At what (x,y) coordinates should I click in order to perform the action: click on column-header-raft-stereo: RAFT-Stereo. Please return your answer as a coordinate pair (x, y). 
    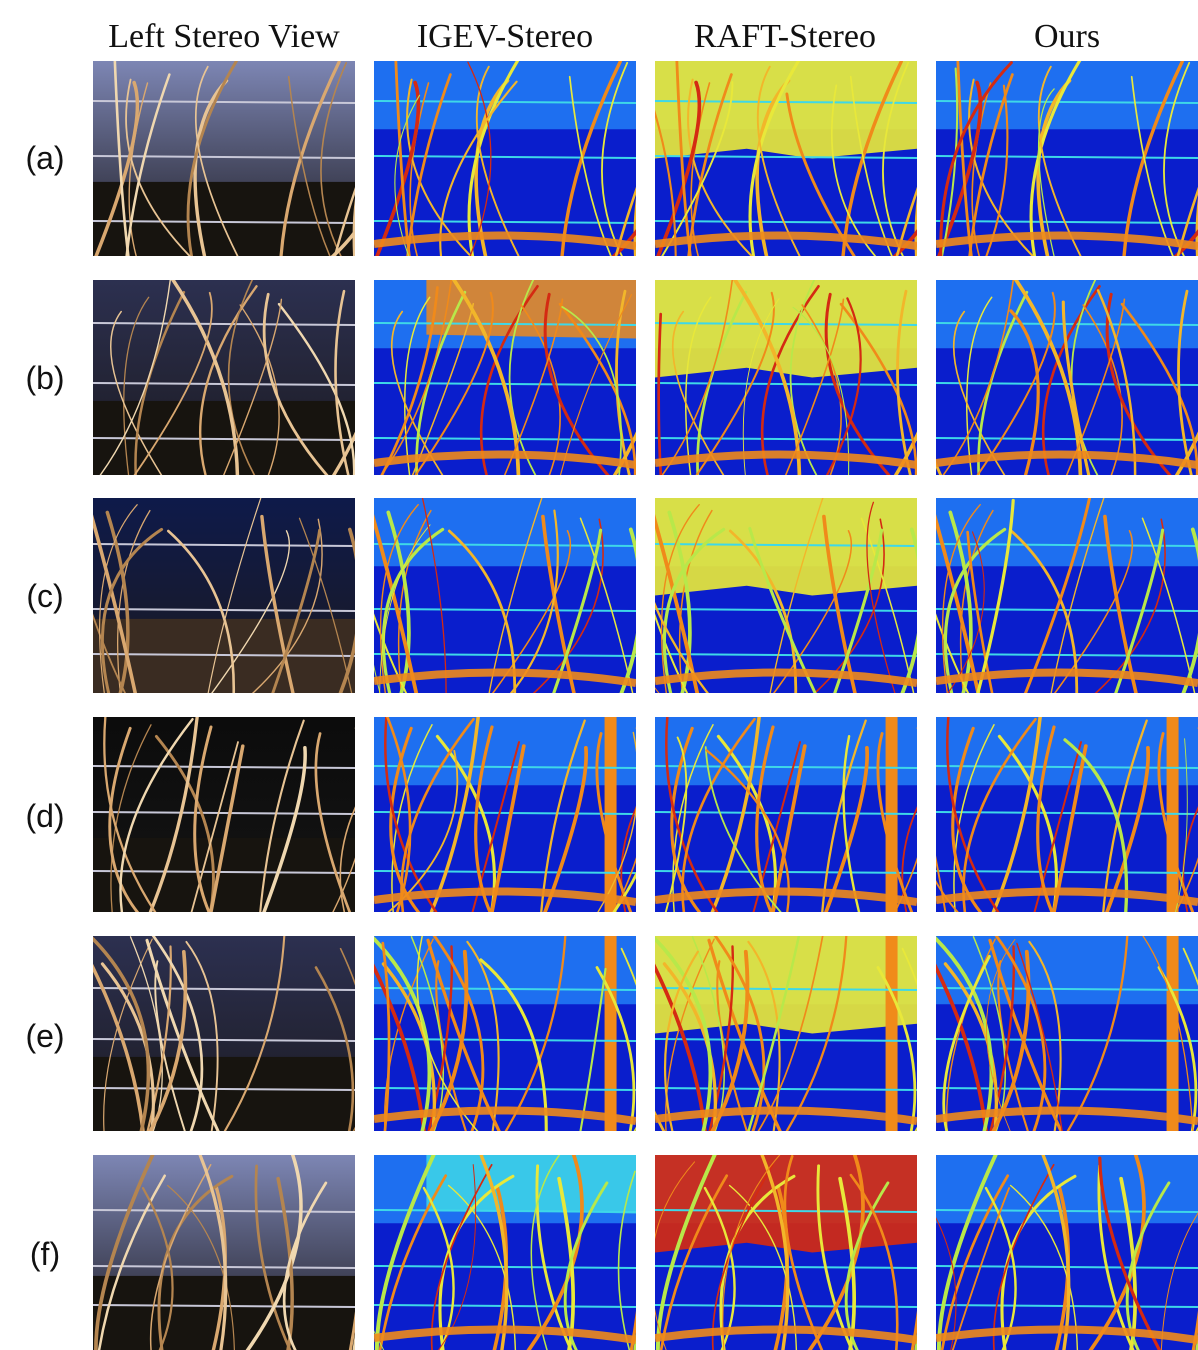
    Looking at the image, I should click on (785, 36).